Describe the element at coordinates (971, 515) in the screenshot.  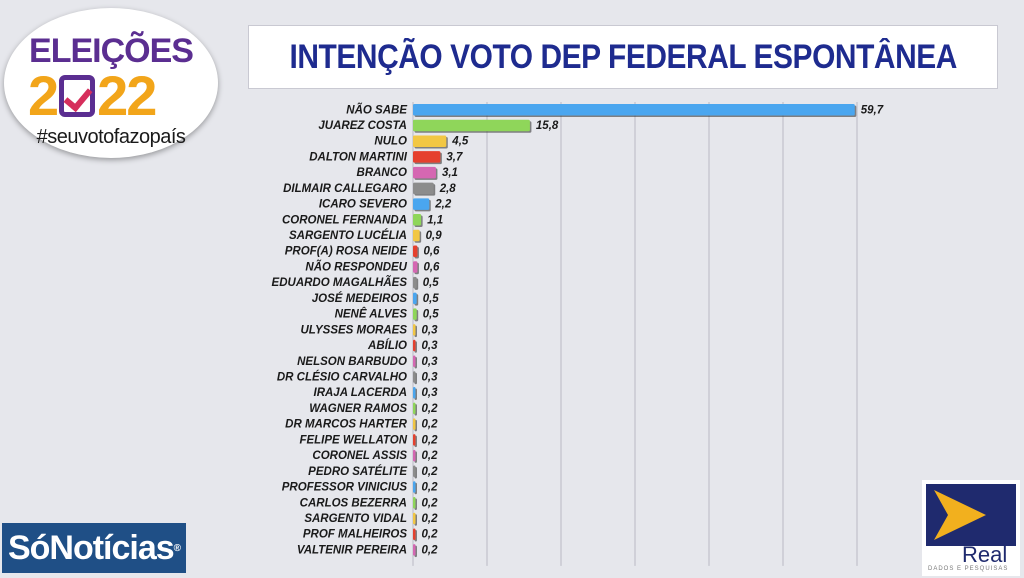
I see `real-arrow-icon` at that location.